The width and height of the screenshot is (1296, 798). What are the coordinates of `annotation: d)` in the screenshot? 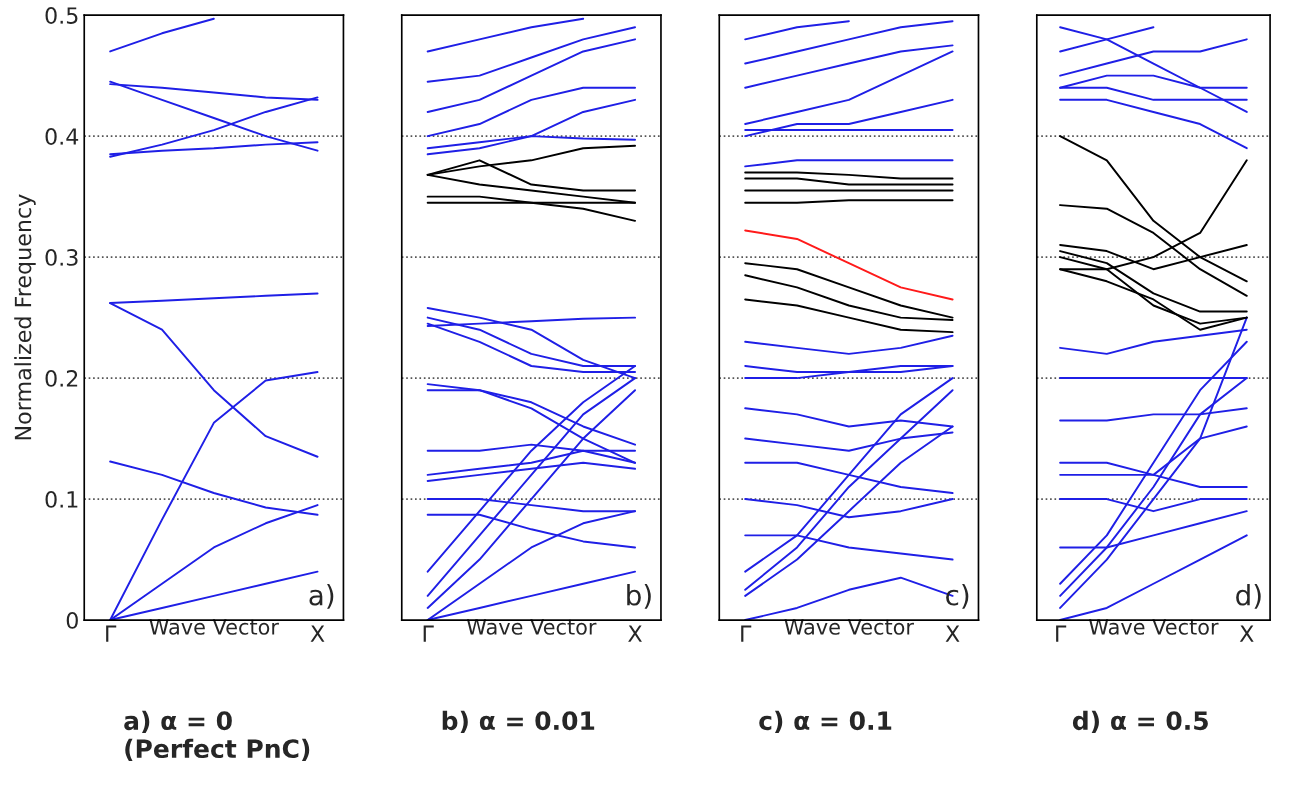 It's located at (1248, 596).